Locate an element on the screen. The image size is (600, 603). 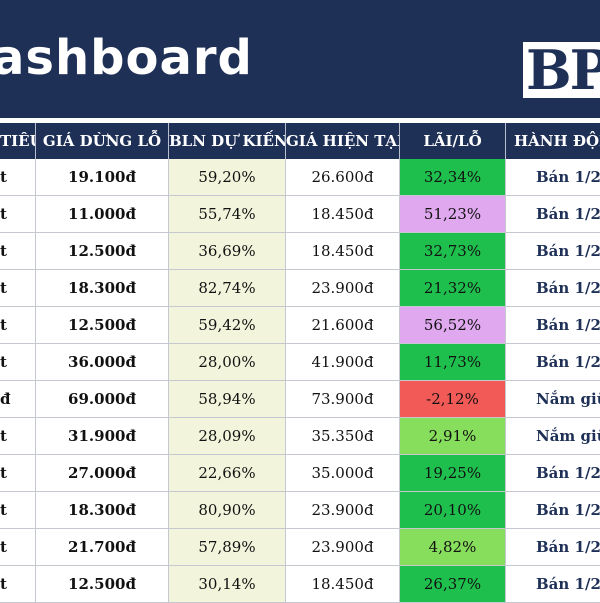
profit-loss-cell: 26,37% is located at coordinates (453, 584).